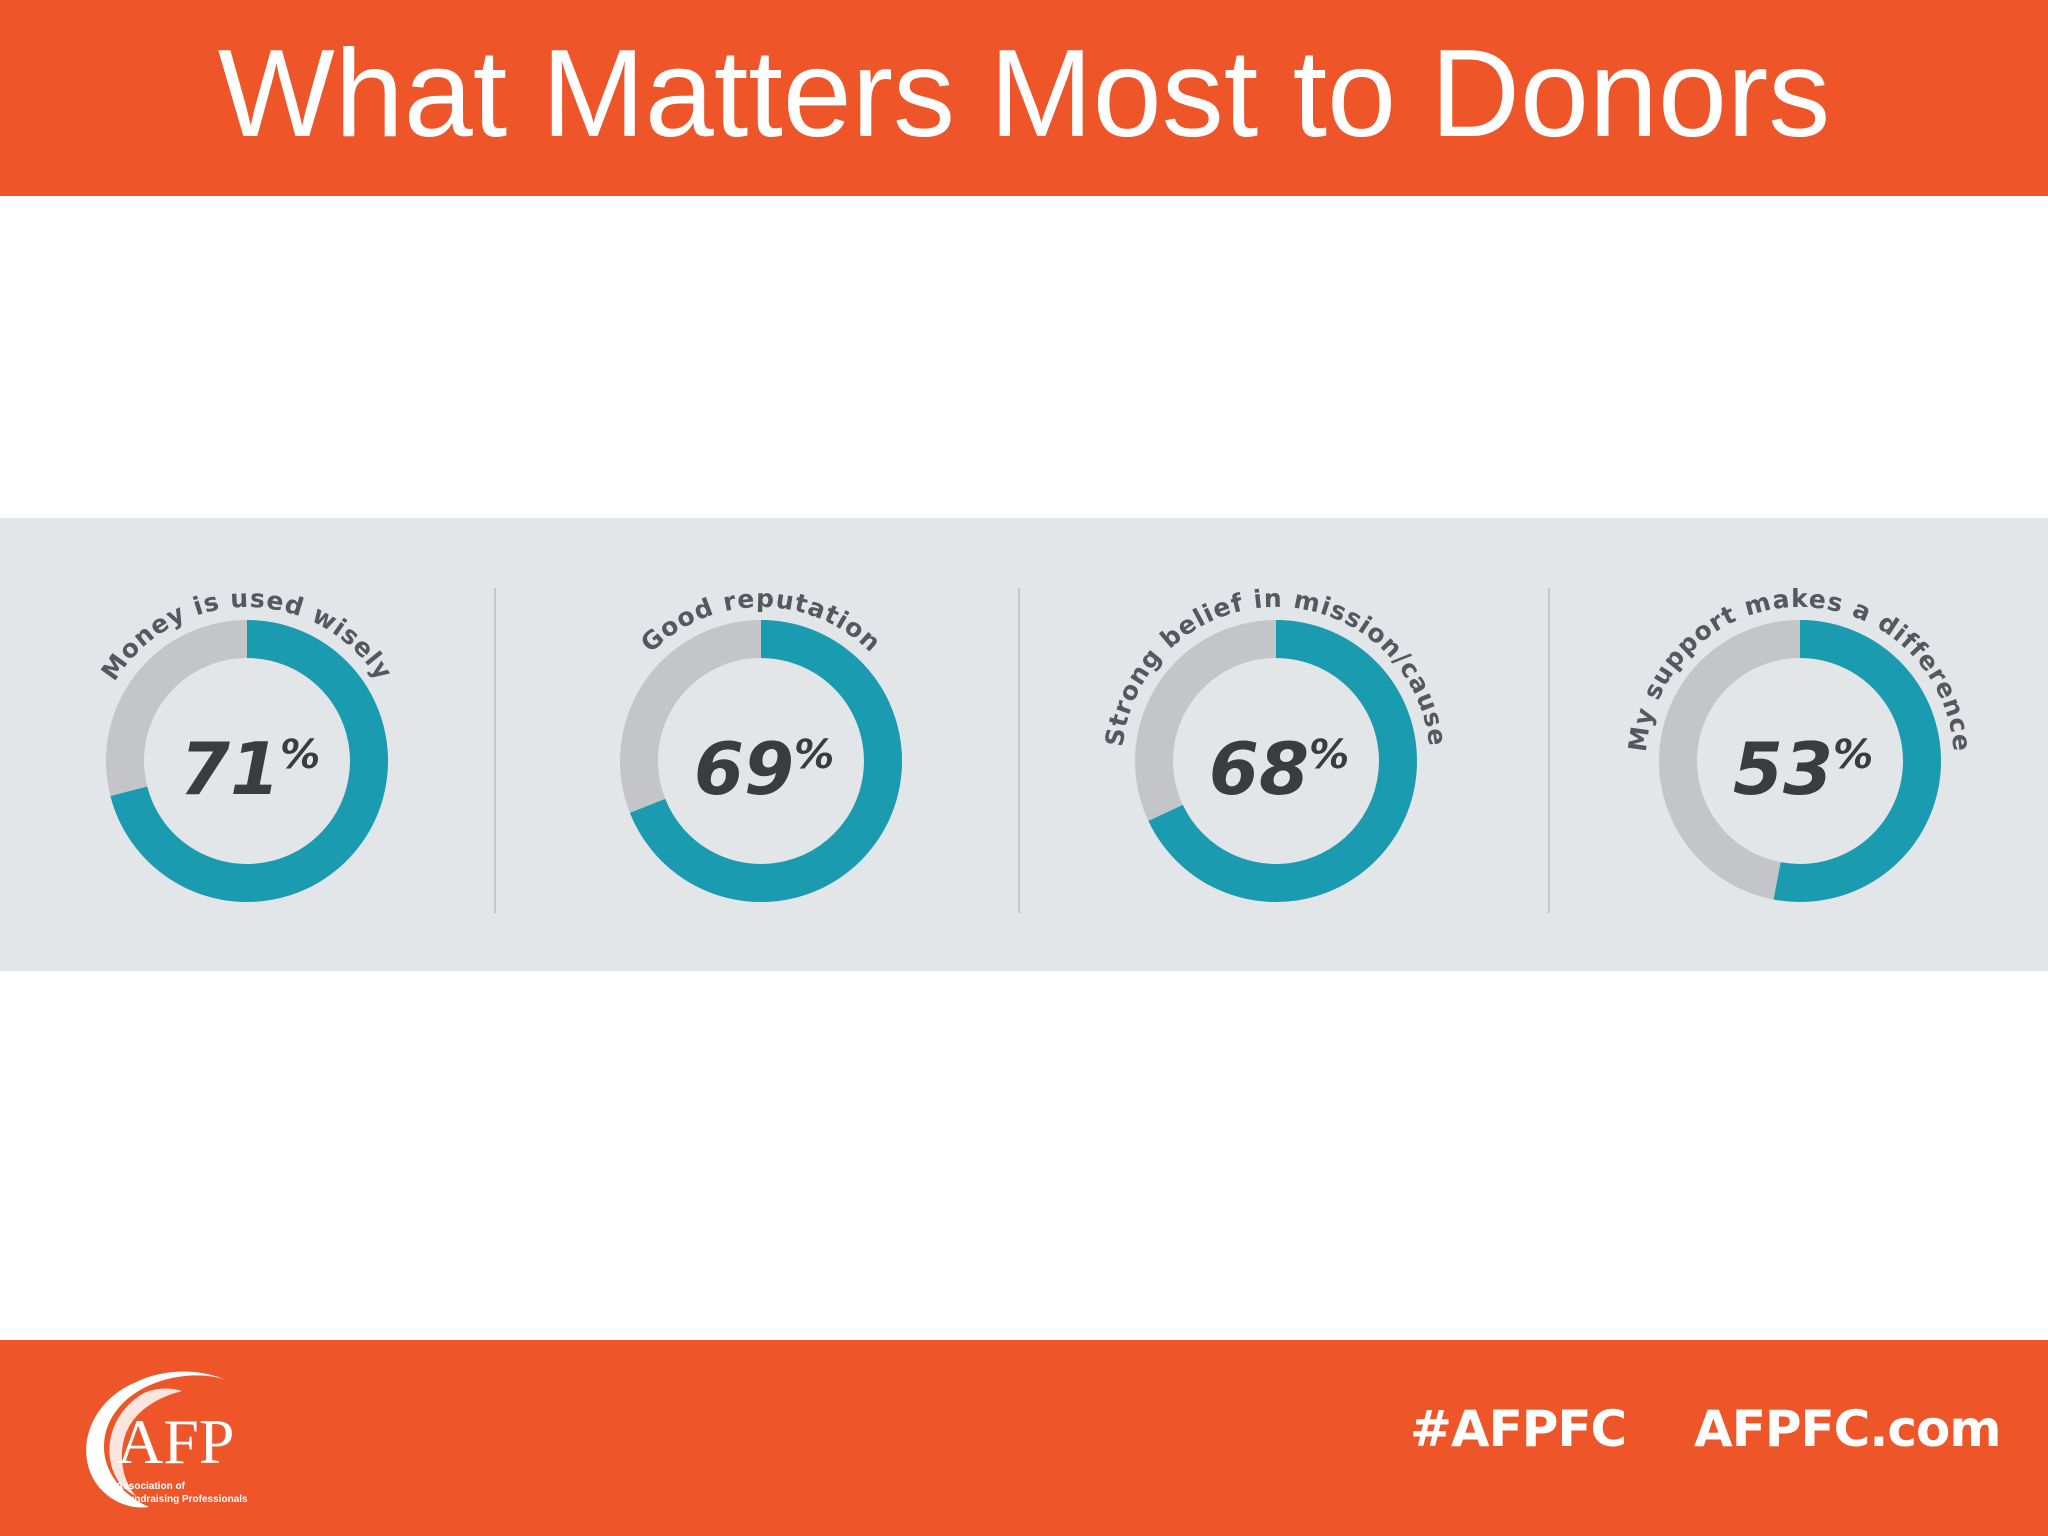 This screenshot has width=2048, height=1536. Describe the element at coordinates (250, 769) in the screenshot. I see `donut-value-label: 71%` at that location.